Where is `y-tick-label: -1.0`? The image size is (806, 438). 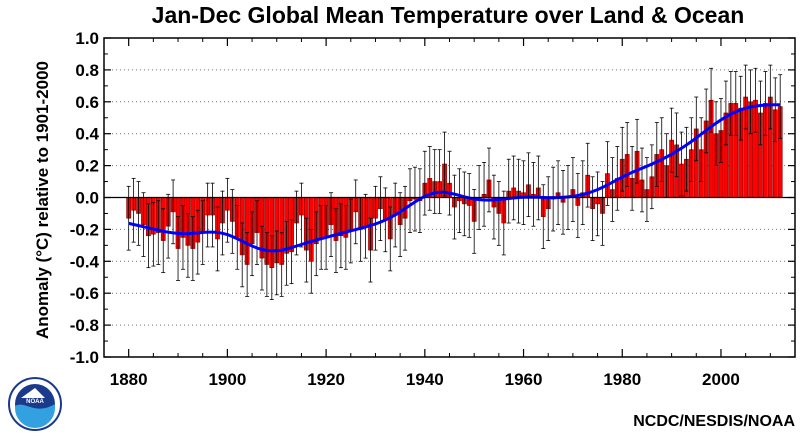
y-tick-label: -1.0 is located at coordinates (84, 357).